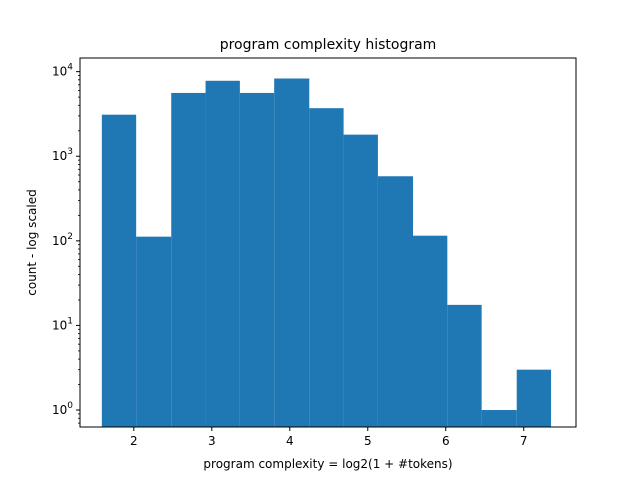 This screenshot has height=484, width=640. I want to click on y-axis-label: count - log scaled, so click(32, 242).